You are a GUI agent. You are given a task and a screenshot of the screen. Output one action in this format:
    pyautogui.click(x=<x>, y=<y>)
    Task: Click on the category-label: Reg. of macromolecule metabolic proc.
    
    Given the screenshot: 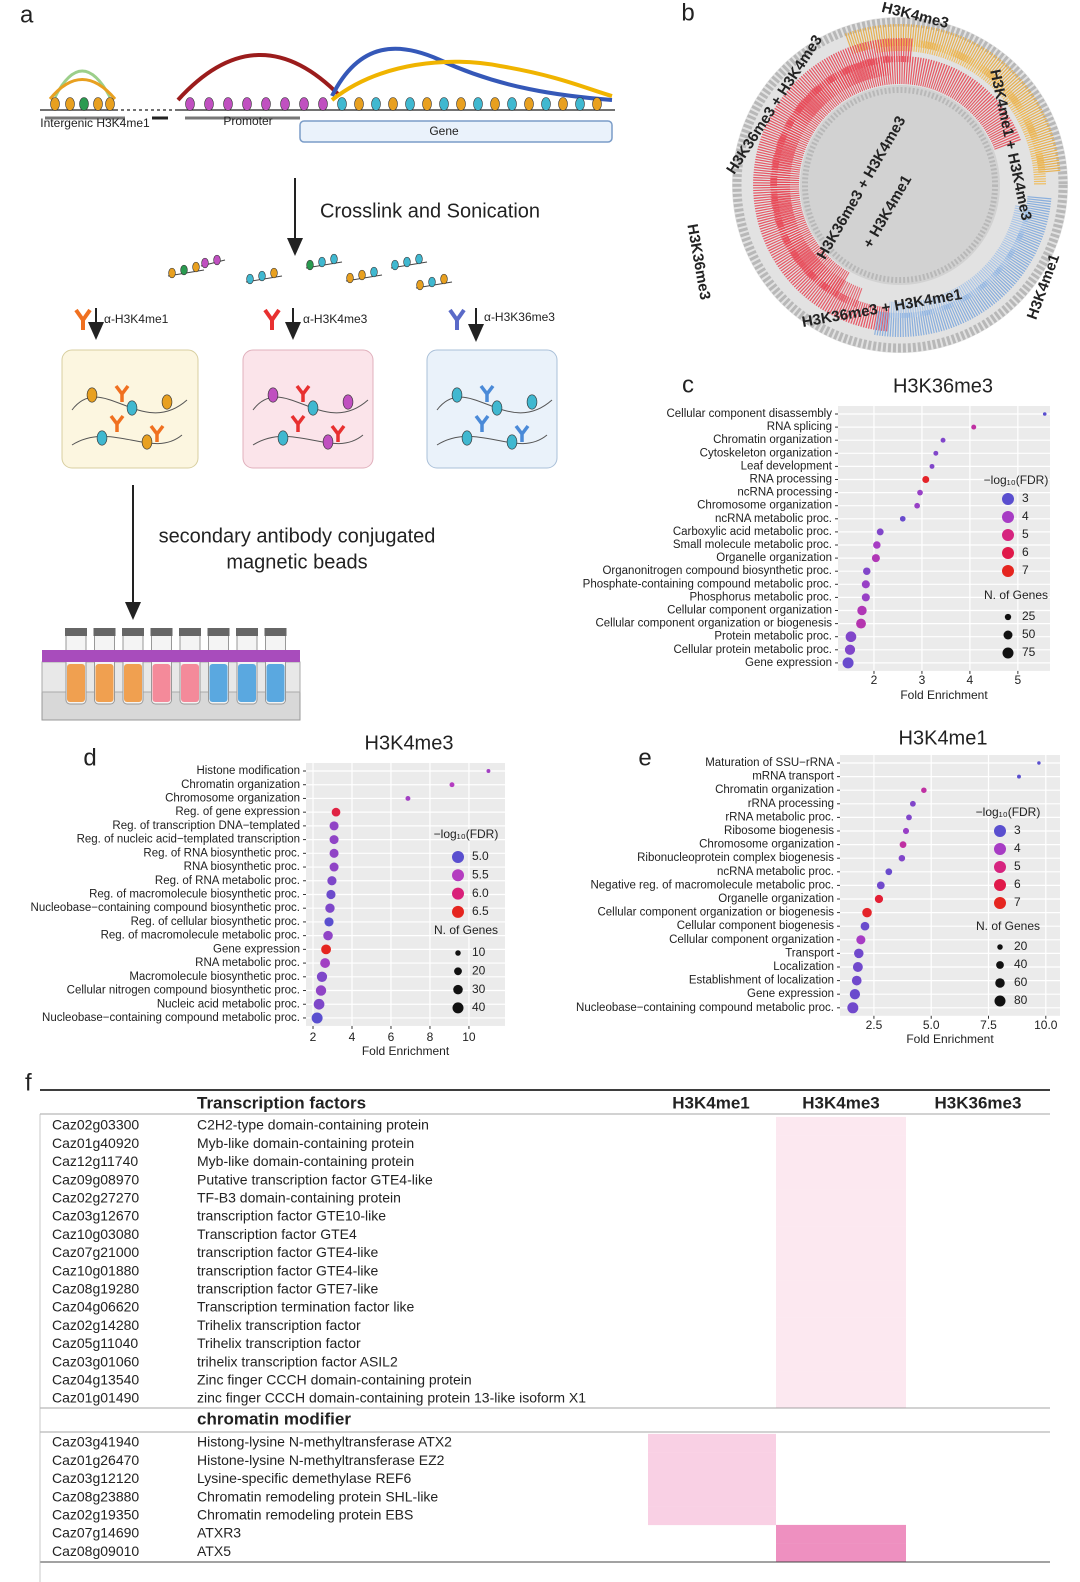 What is the action you would take?
    pyautogui.click(x=200, y=936)
    